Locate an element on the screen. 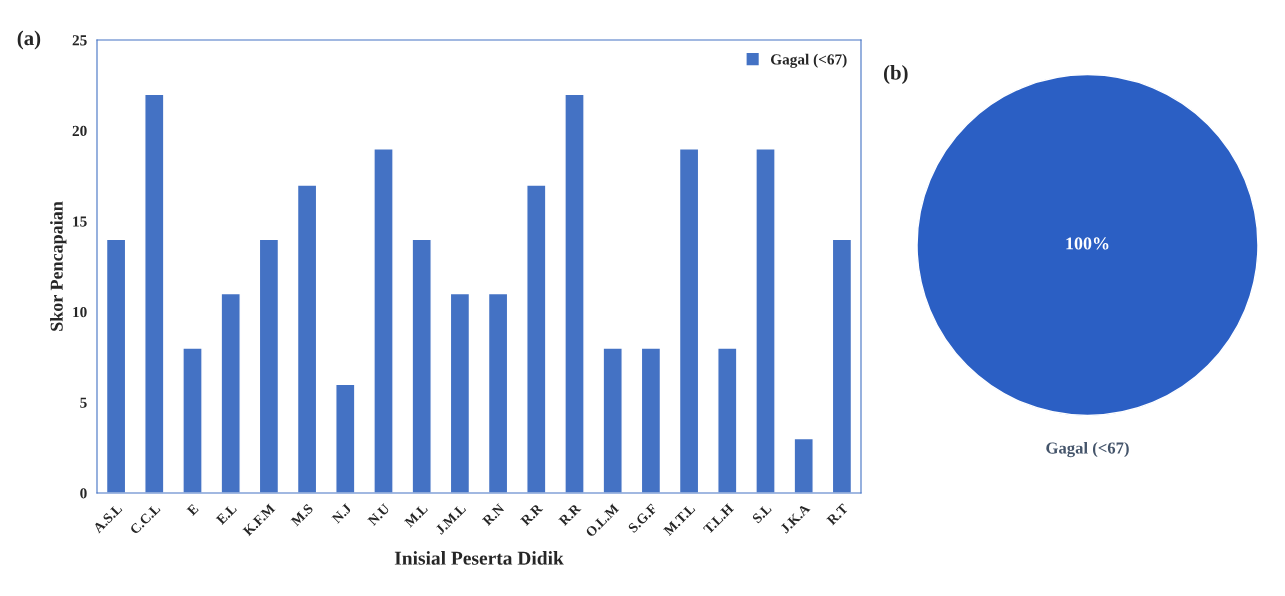  slice-label: Gagal (<67) is located at coordinates (1087, 449).